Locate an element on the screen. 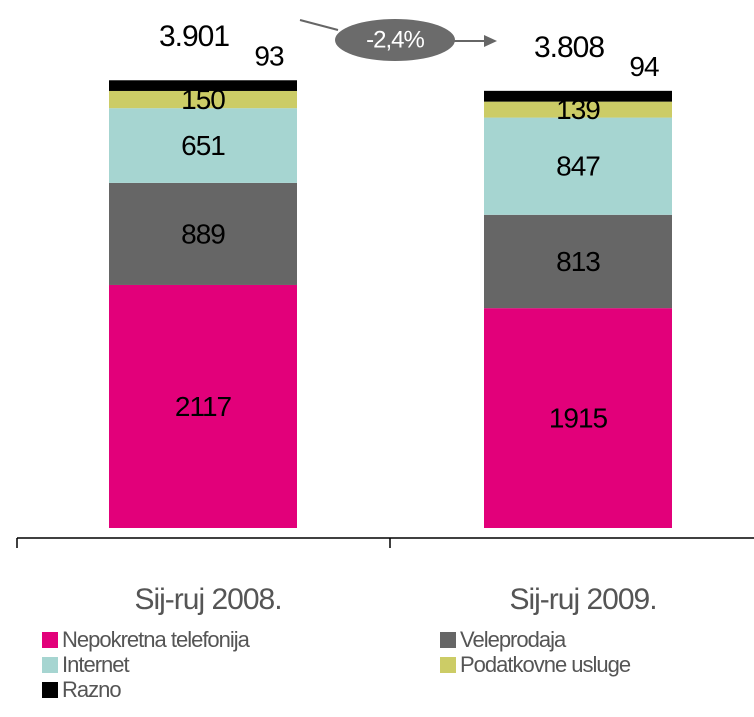  legend-label: Podatkovne usluge is located at coordinates (545, 664).